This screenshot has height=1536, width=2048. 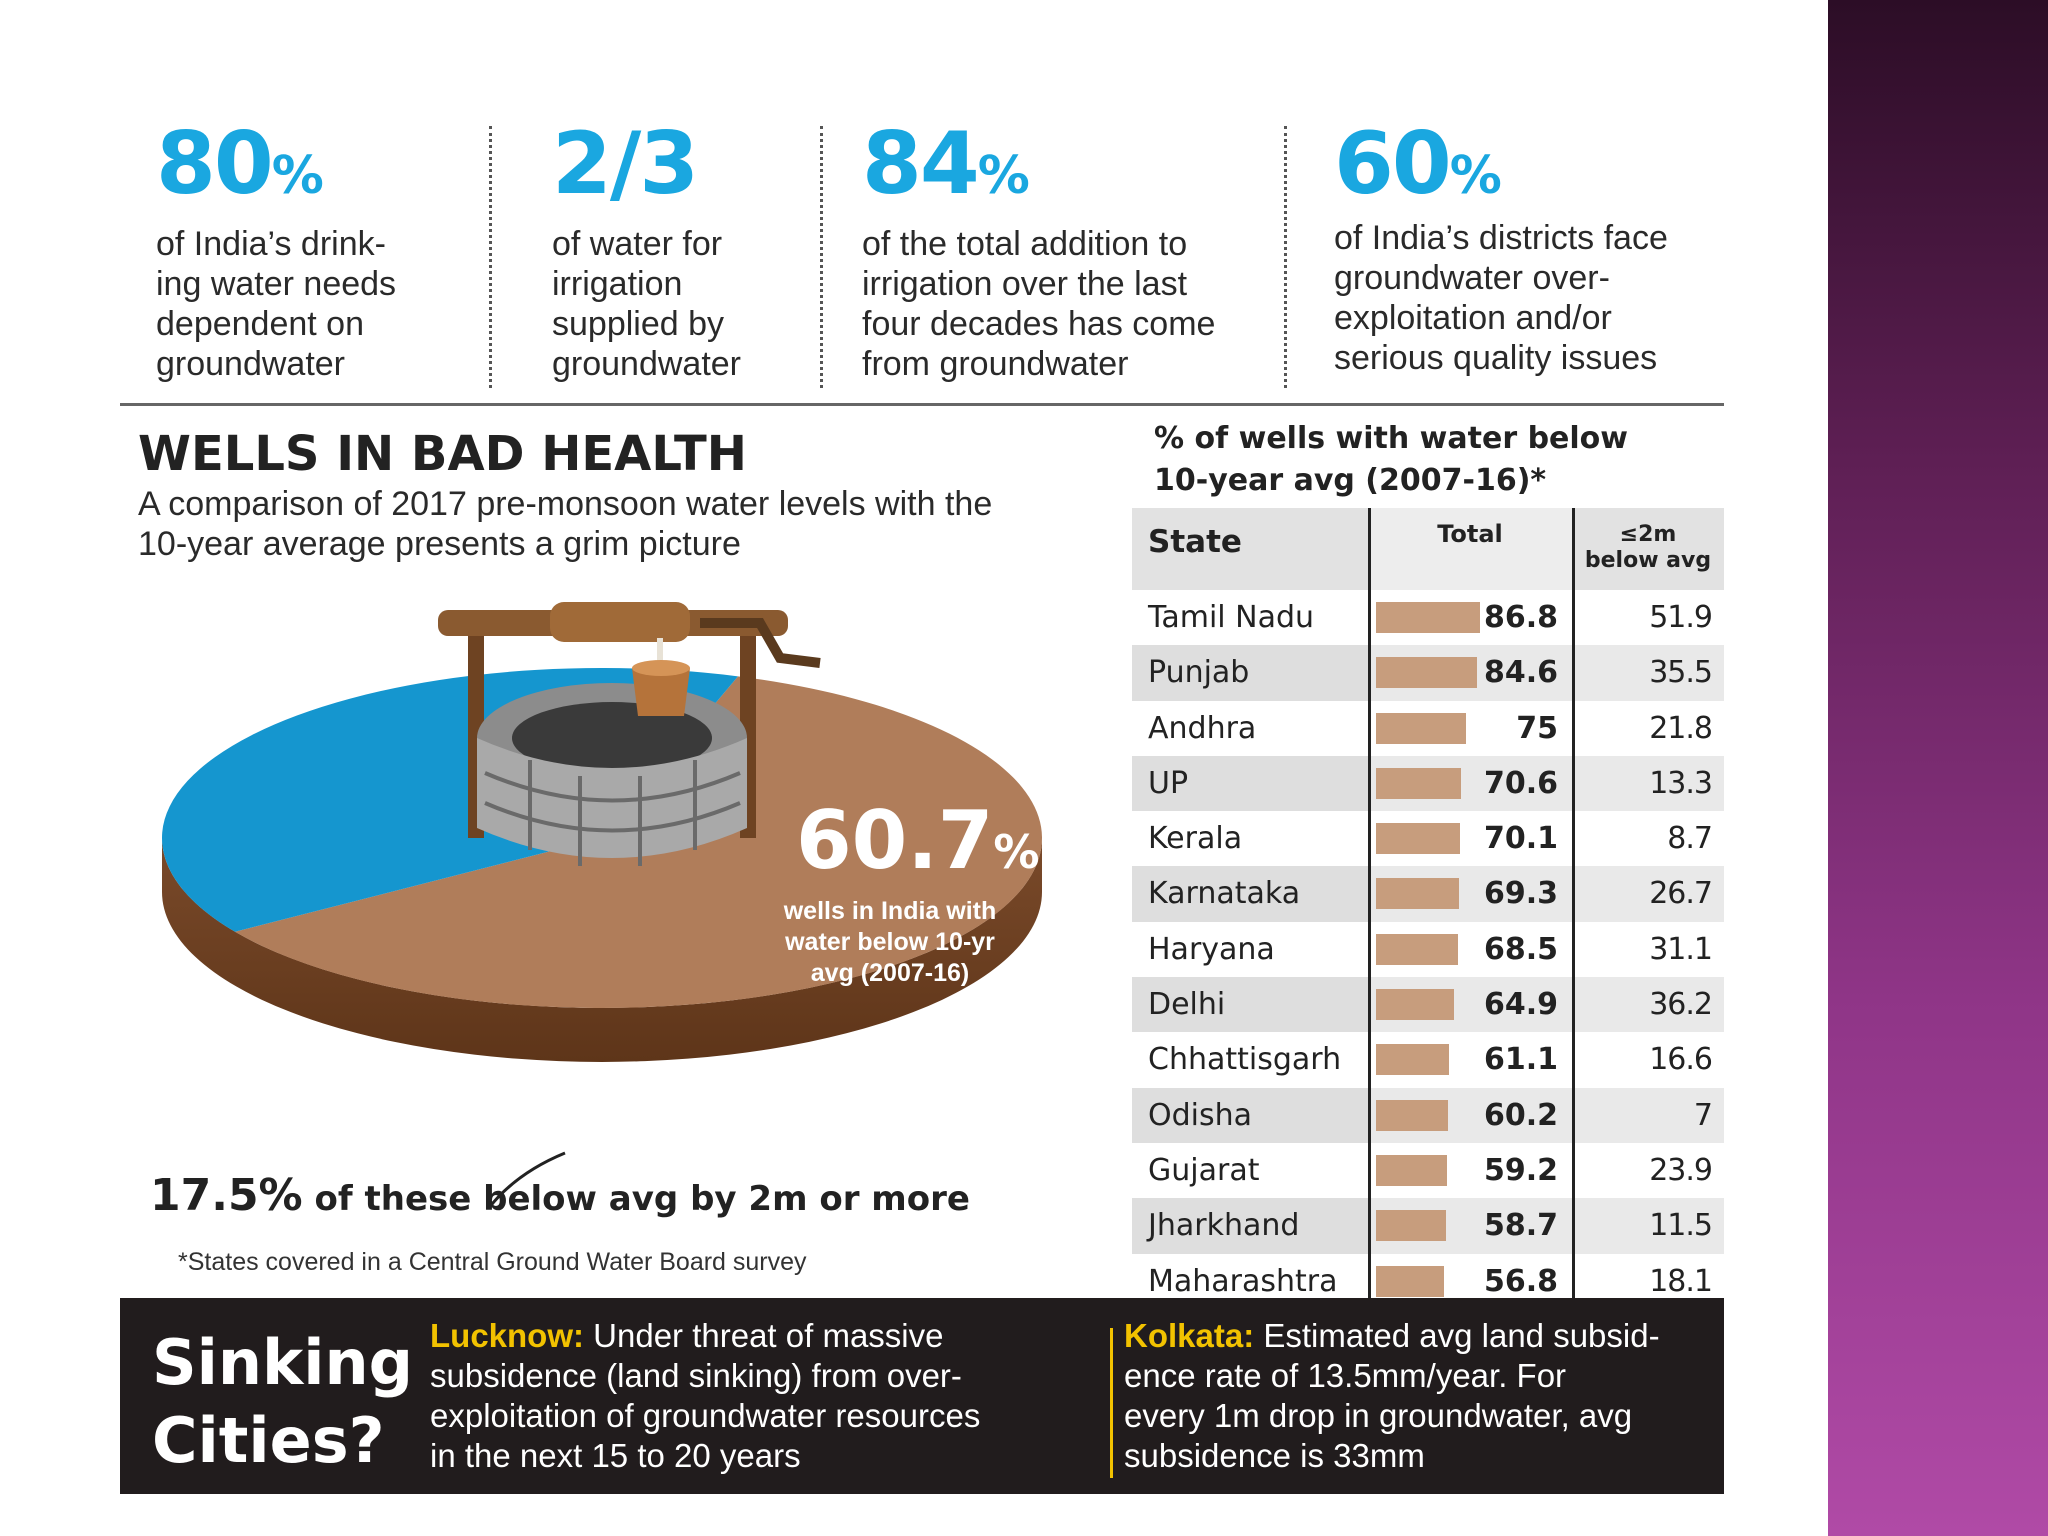 What do you see at coordinates (1428, 1005) in the screenshot?
I see `table-row: Delhi 64.9 36.2` at bounding box center [1428, 1005].